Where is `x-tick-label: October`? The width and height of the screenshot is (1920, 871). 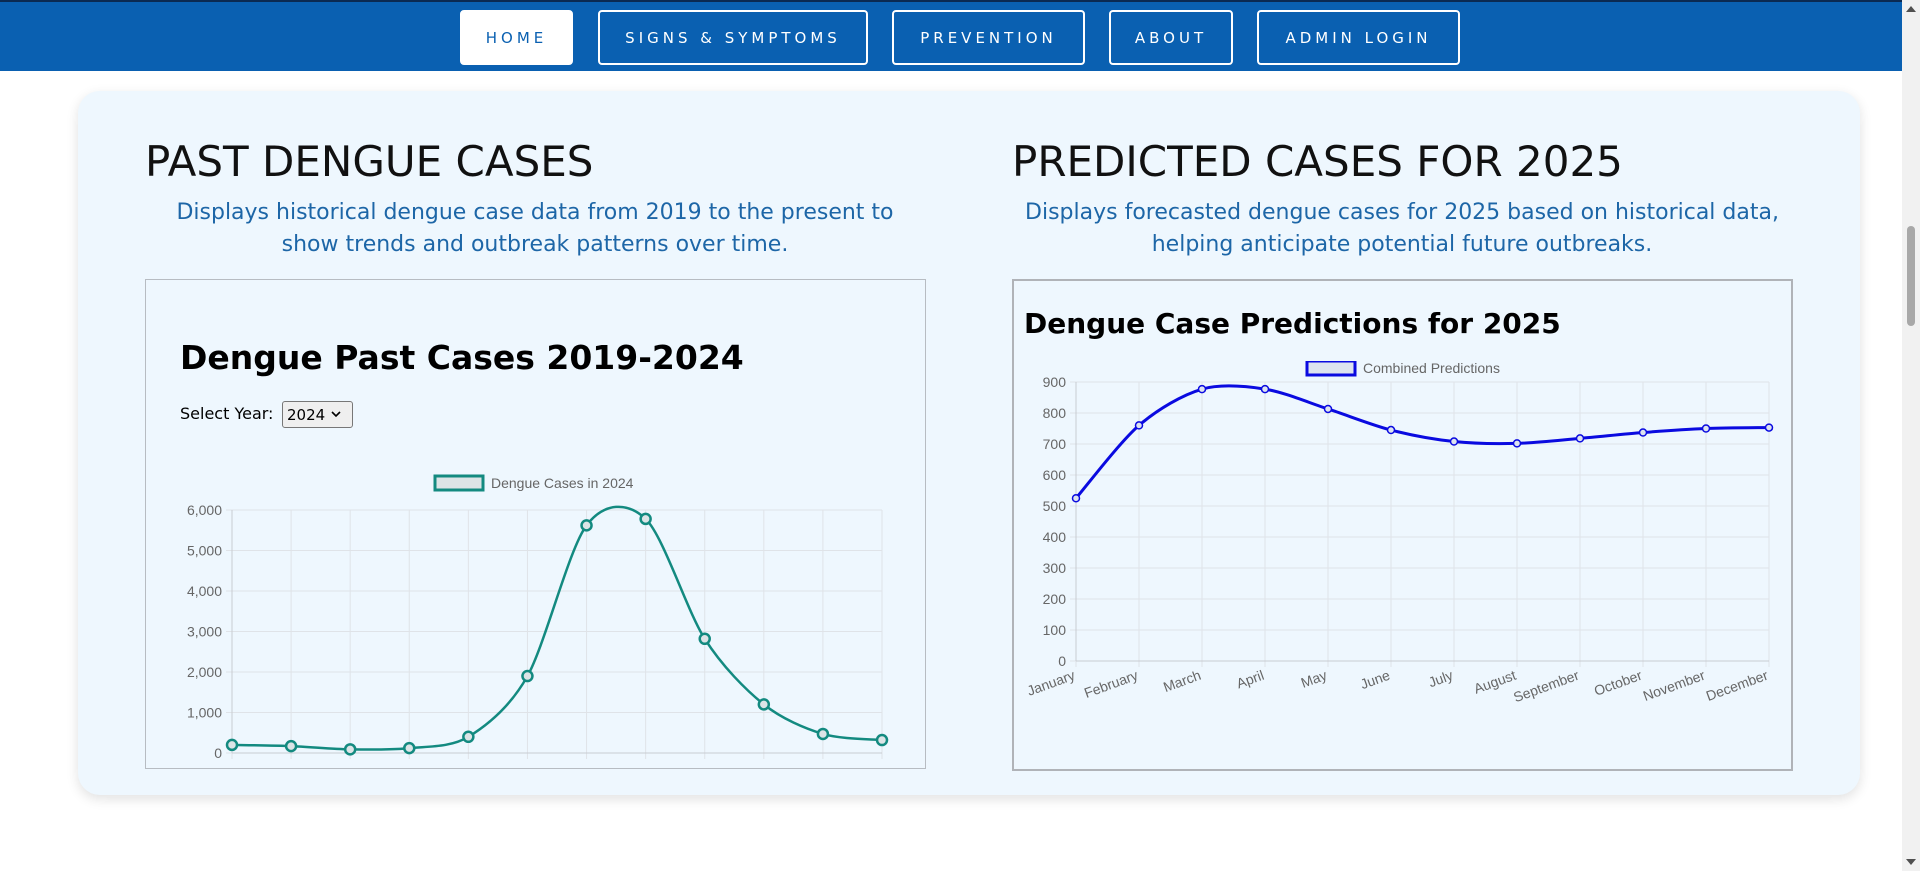
x-tick-label: October is located at coordinates (1618, 683).